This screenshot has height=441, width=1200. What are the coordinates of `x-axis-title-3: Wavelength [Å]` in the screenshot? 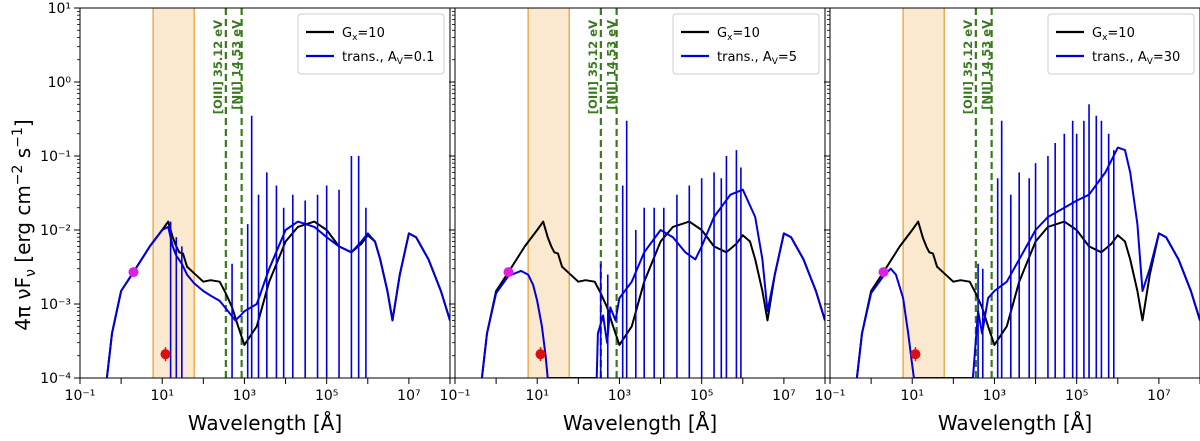 It's located at (1015, 423).